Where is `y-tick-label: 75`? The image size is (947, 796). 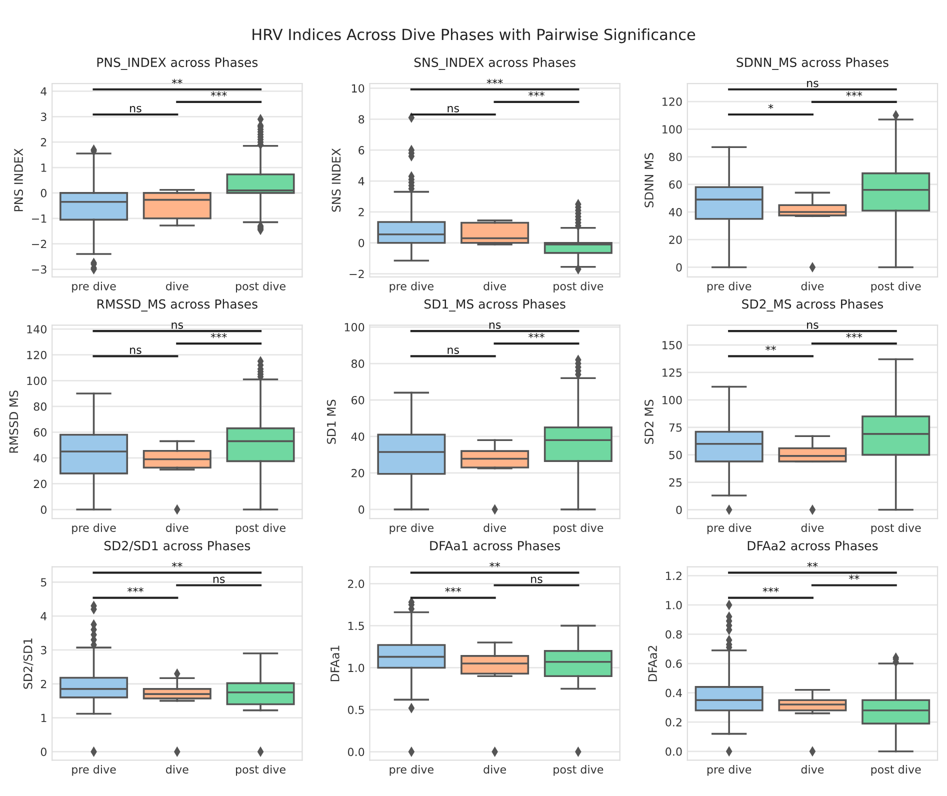 y-tick-label: 75 is located at coordinates (675, 427).